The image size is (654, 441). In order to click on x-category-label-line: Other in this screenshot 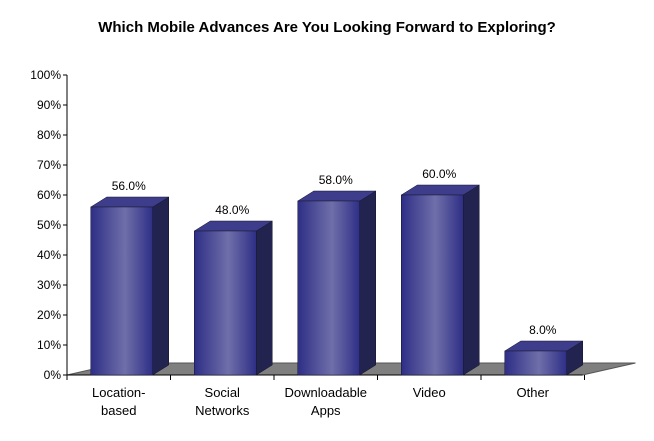, I will do `click(532, 392)`.